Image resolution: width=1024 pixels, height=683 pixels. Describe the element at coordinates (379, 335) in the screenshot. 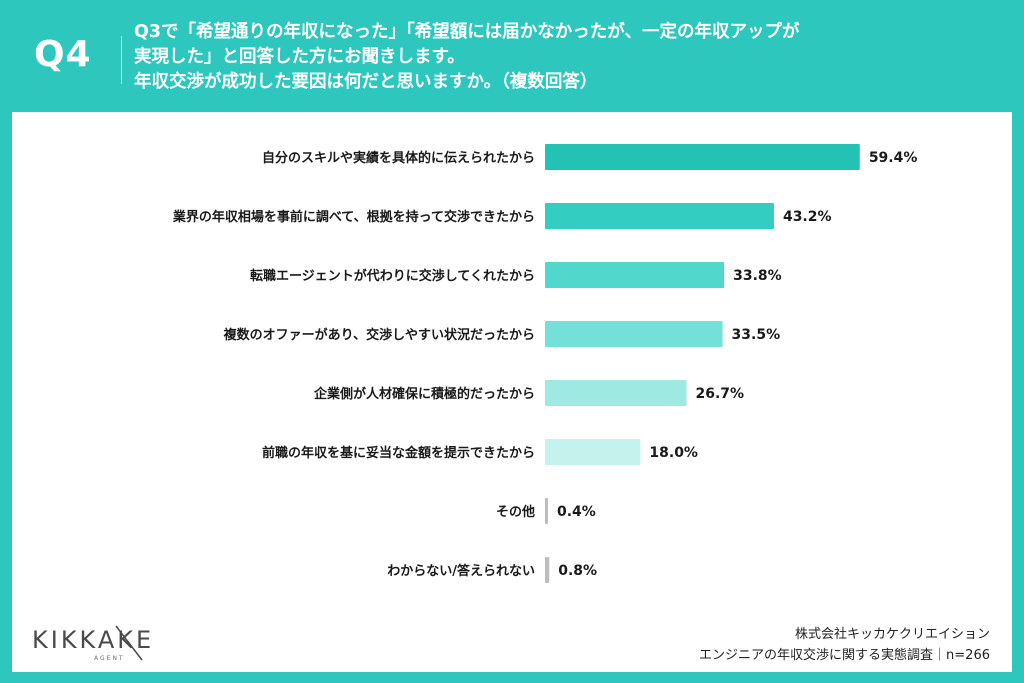

I see `category-label: 複数のオファーがあり、交渉しやすい状況だったから` at that location.